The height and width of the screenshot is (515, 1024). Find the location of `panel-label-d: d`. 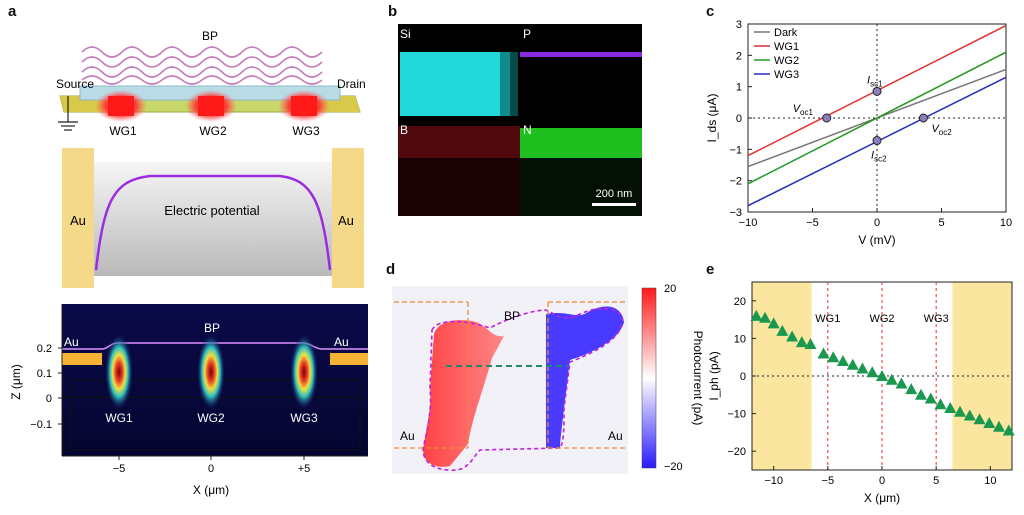

panel-label-d: d is located at coordinates (390, 269).